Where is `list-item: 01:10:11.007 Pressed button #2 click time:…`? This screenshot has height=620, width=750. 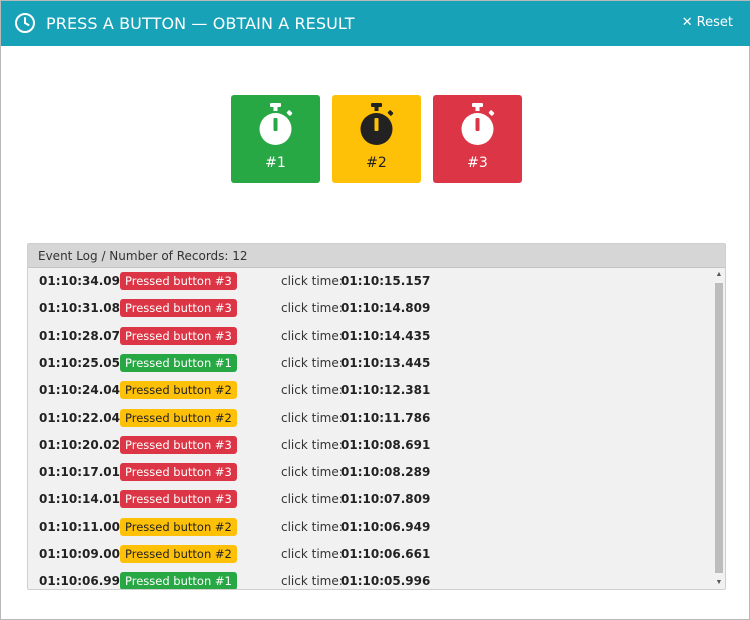
list-item: 01:10:11.007 Pressed button #2 click time:… is located at coordinates (371, 527).